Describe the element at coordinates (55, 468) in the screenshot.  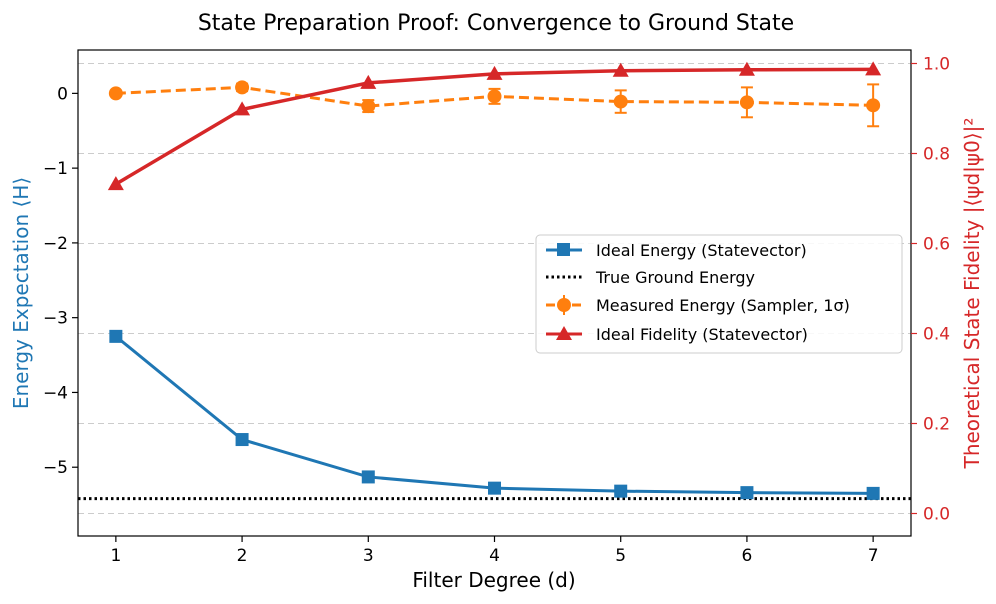
I see `y-left-tick-label: −5` at that location.